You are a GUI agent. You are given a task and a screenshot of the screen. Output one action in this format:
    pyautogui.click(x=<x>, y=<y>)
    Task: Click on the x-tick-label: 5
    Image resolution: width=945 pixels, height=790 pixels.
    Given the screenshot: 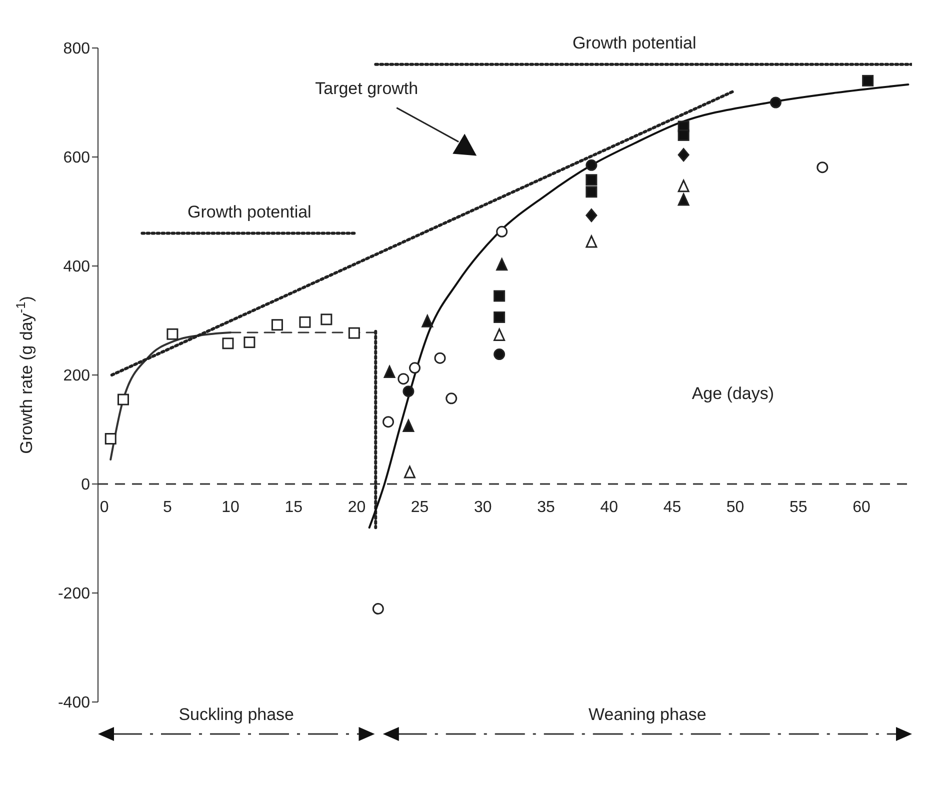 What is the action you would take?
    pyautogui.click(x=167, y=507)
    